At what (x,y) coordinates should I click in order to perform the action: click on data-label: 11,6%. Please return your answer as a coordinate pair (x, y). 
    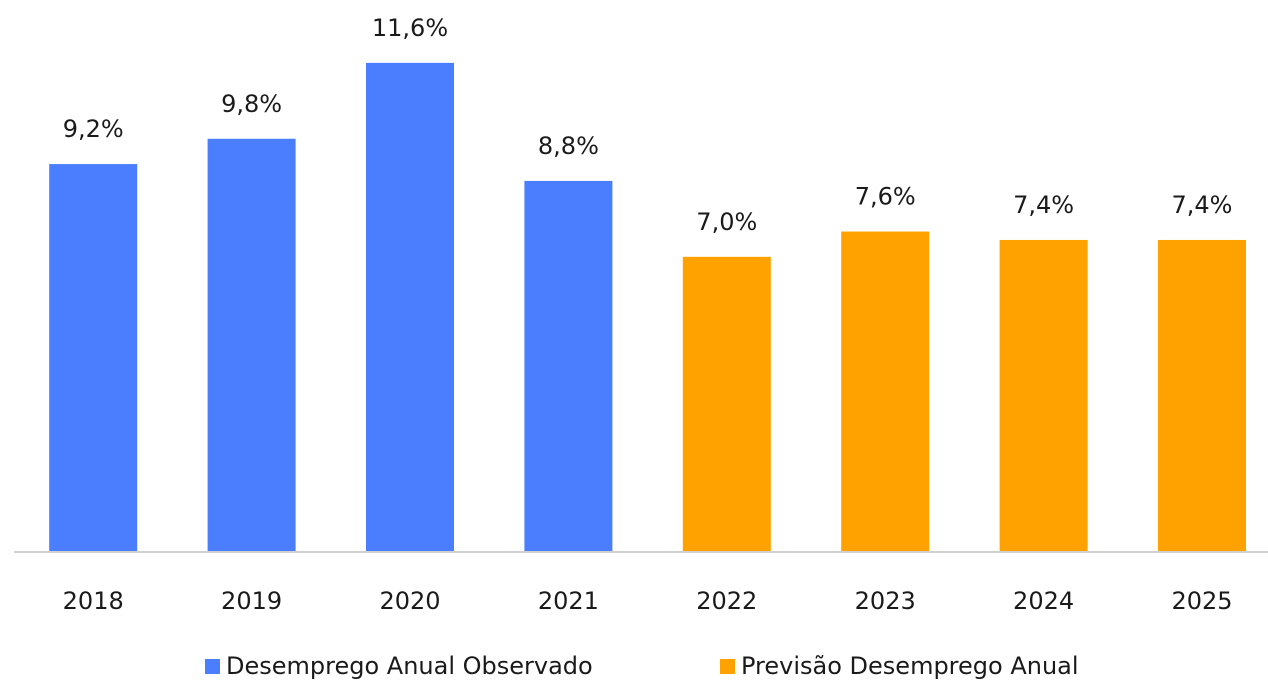
    Looking at the image, I should click on (410, 28).